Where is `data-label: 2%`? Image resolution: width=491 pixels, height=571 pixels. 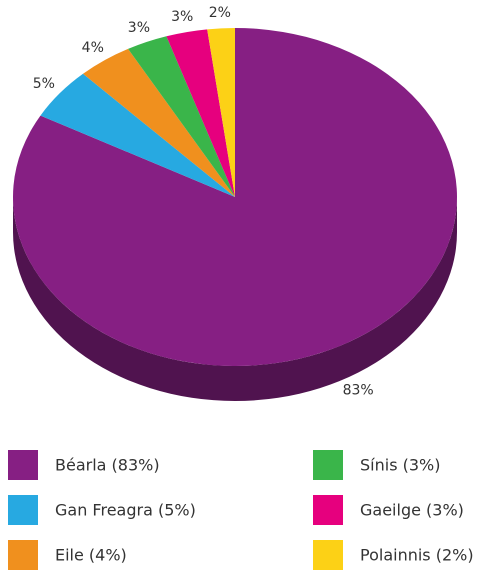
data-label: 2% is located at coordinates (220, 13).